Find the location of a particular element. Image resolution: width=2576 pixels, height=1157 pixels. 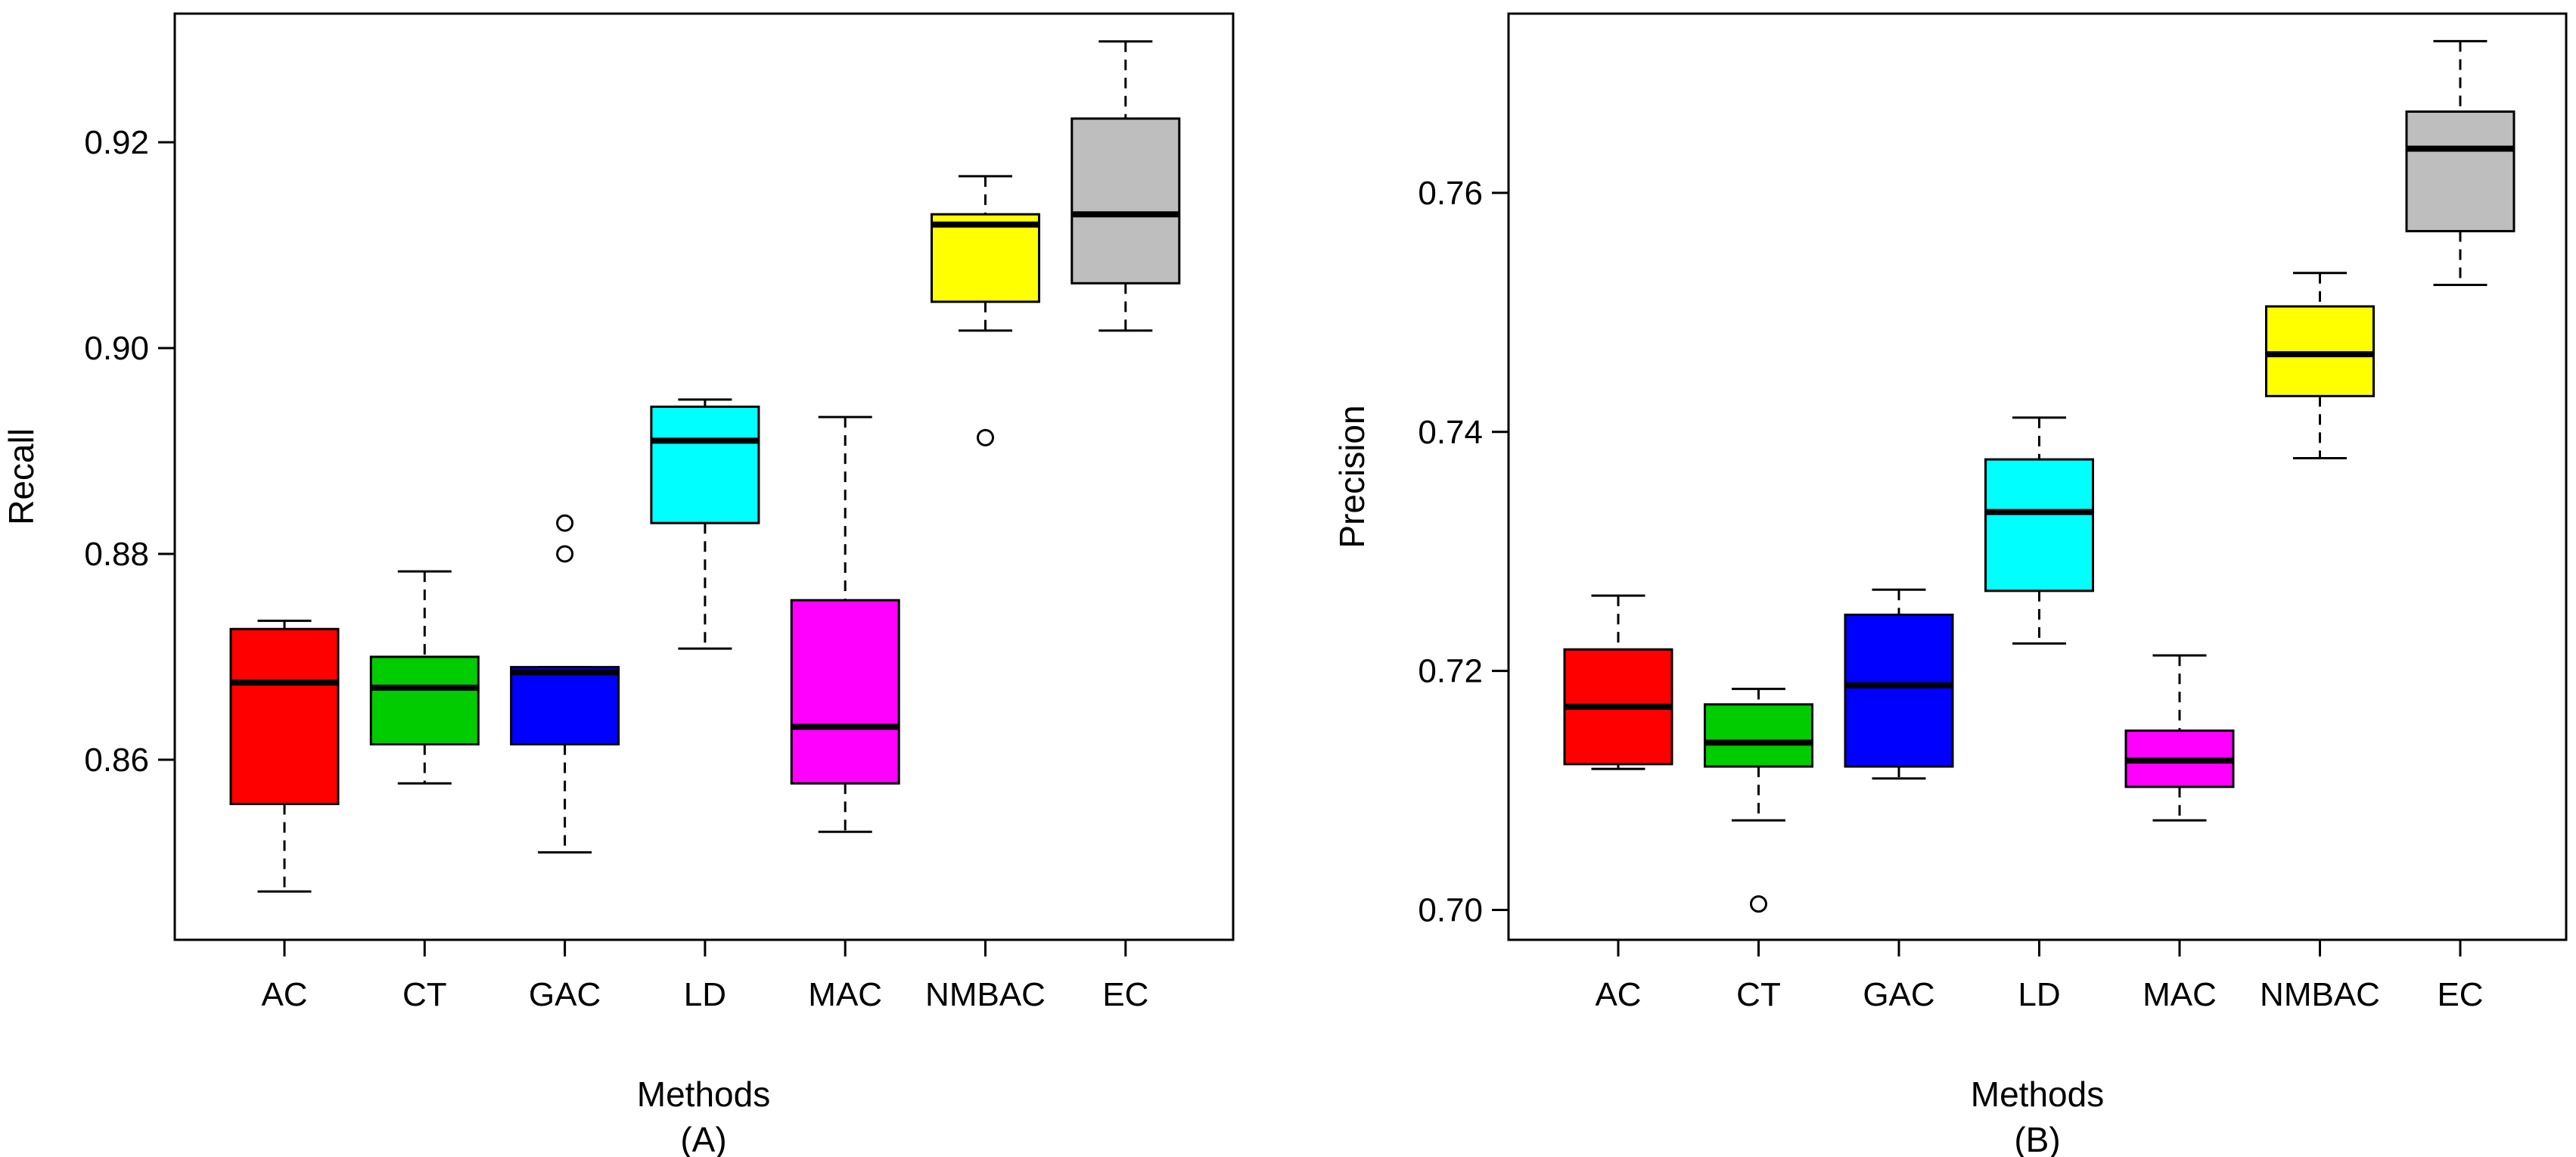

y-axis-label: Precision is located at coordinates (1352, 476).